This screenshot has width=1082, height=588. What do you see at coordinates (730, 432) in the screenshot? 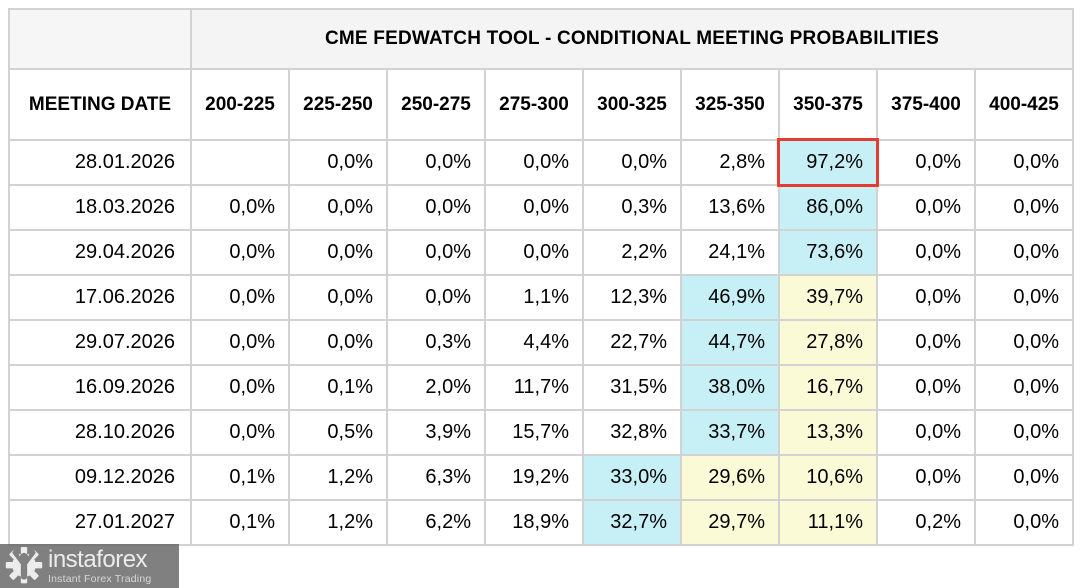
I see `probability-cell: 33,7%` at bounding box center [730, 432].